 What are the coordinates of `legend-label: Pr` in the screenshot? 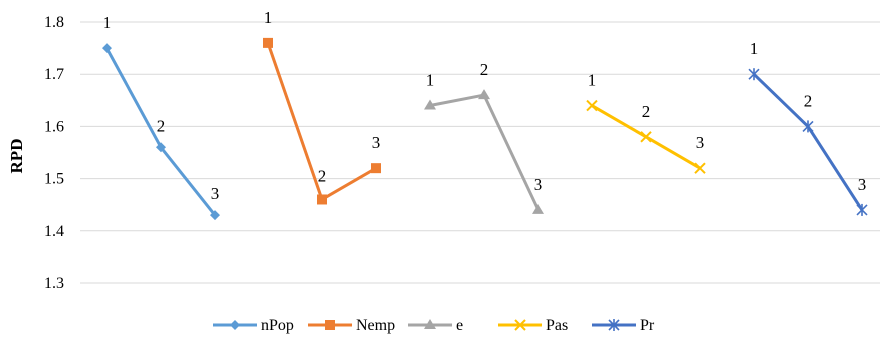 It's located at (647, 325).